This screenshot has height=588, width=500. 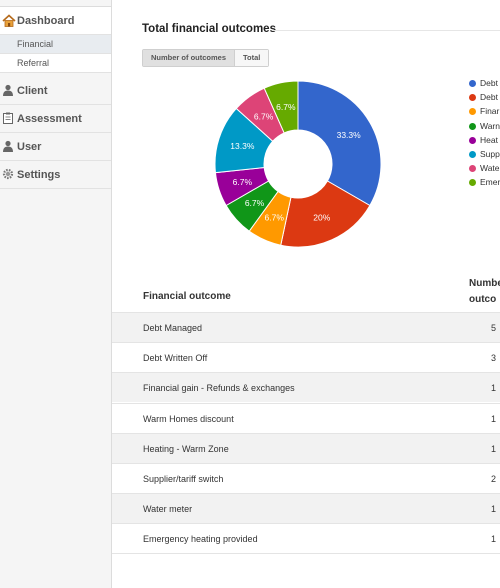 I want to click on outcome-cell: Debt Managed, so click(x=173, y=328).